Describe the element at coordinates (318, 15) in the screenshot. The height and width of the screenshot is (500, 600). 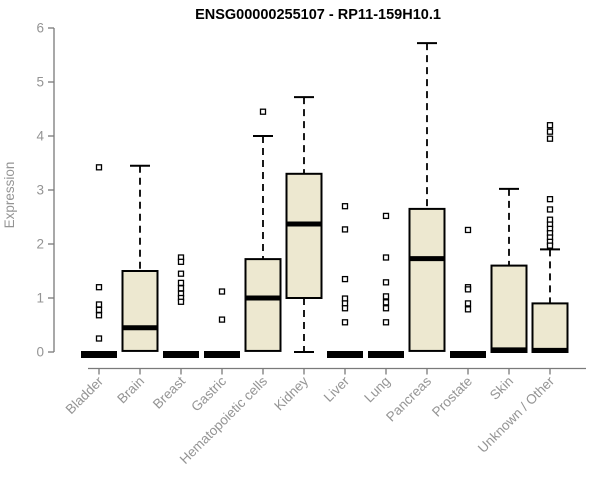
I see `chart-title: ENSG00000255107 - RP11-159H10.1` at that location.